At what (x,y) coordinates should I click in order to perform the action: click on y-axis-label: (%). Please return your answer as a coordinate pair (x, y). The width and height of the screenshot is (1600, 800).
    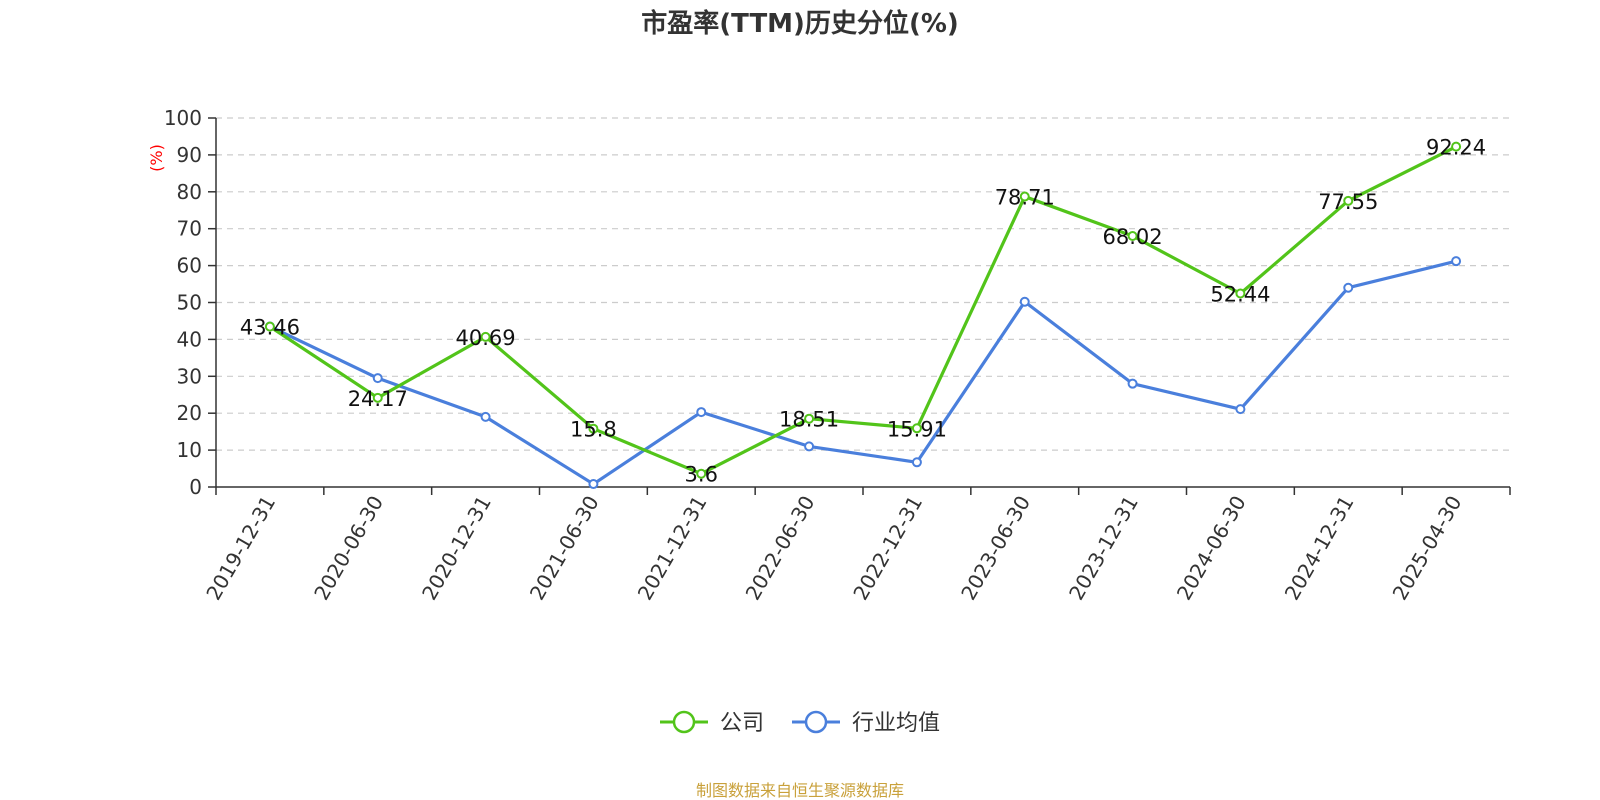
    Looking at the image, I should click on (156, 158).